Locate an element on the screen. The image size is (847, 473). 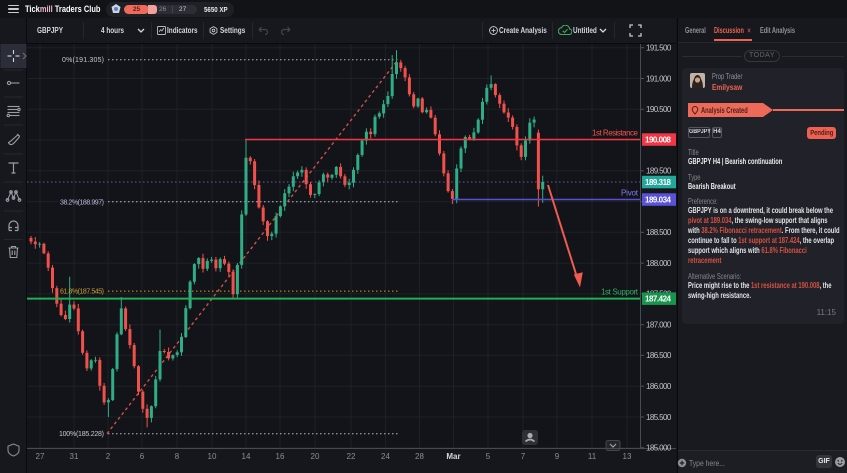
svg-text: 185.500 is located at coordinates (659, 417).